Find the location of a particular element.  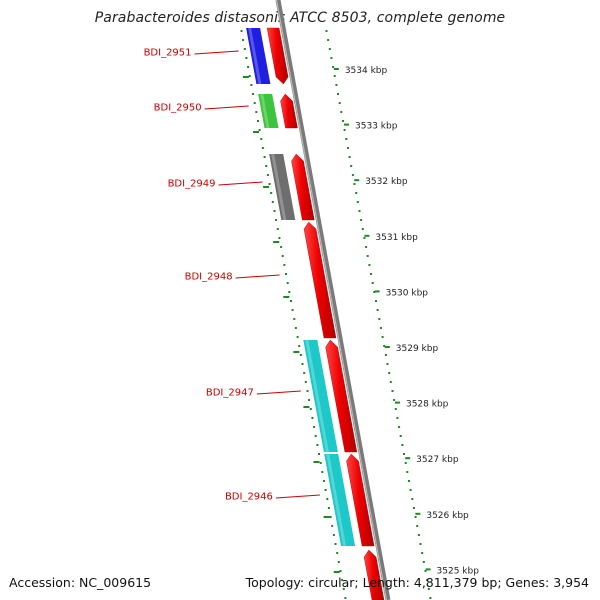

kbp-tick-label: 3525 kbp is located at coordinates (458, 571).